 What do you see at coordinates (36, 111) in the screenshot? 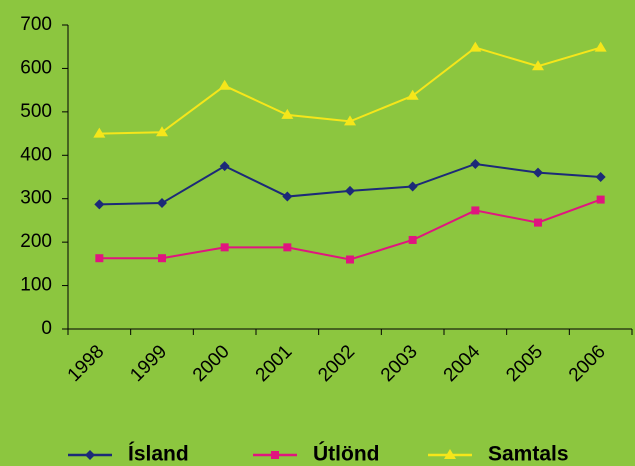
I see `y-tick-label: 500` at bounding box center [36, 111].